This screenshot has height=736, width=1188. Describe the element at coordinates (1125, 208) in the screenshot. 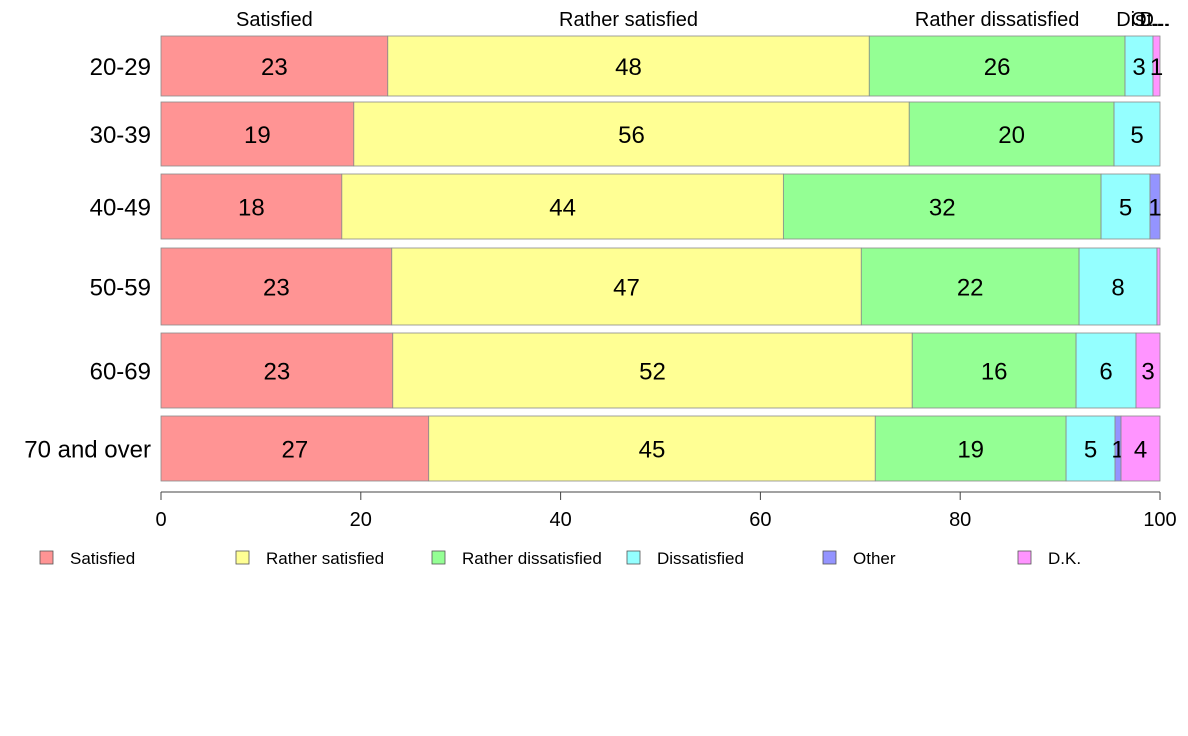

I see `data-label-40-49-dissatisfied: 5` at that location.